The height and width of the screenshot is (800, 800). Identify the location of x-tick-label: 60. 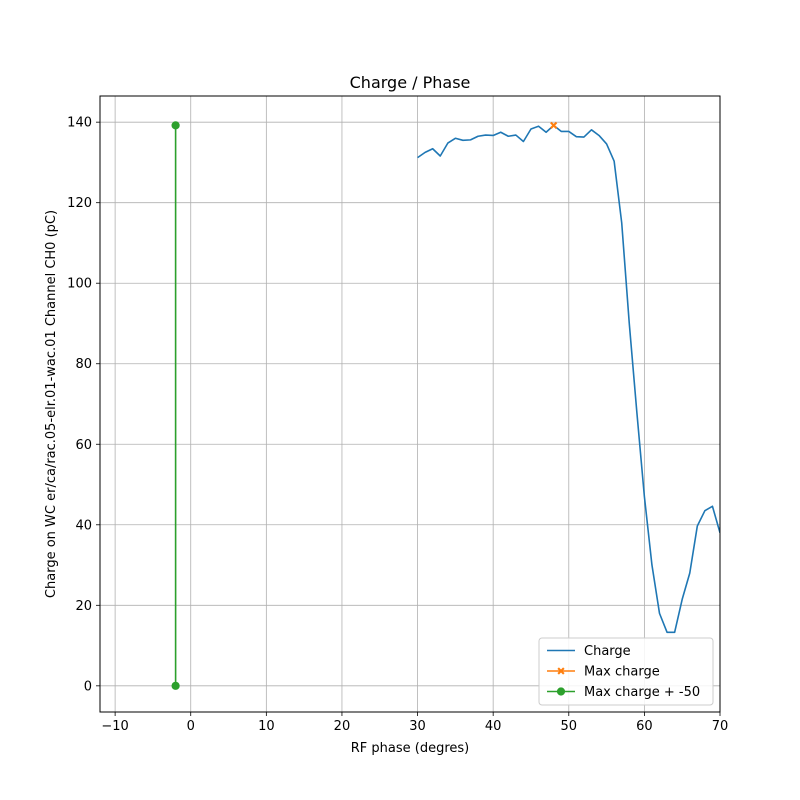
(644, 726).